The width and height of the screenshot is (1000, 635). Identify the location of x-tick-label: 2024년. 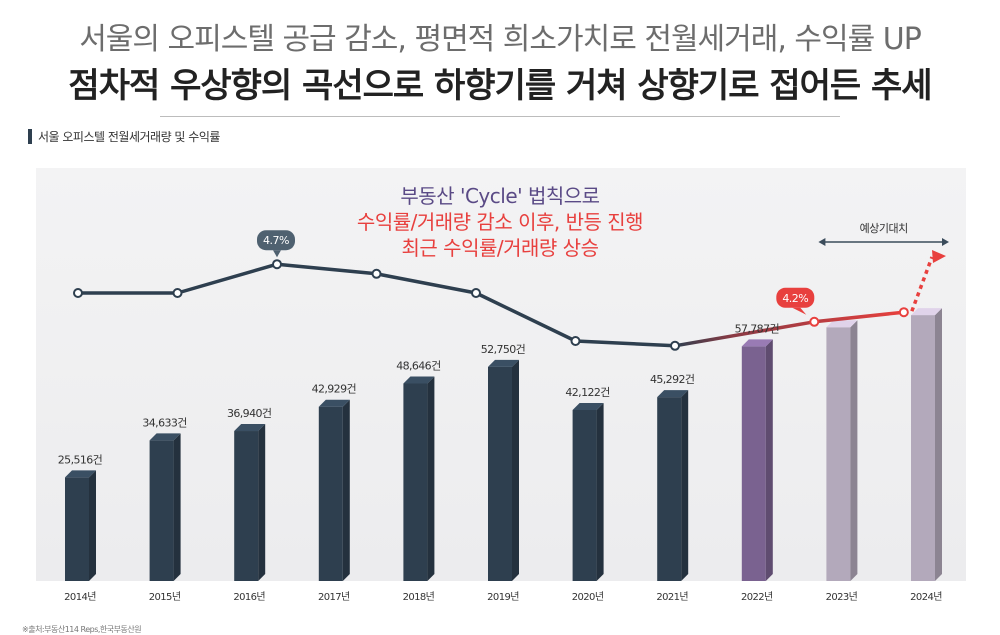
(926, 597).